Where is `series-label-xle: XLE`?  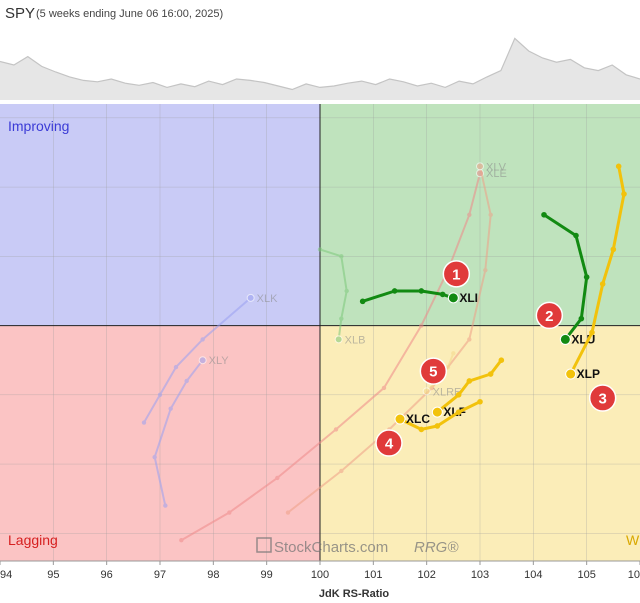 series-label-xle: XLE is located at coordinates (496, 174).